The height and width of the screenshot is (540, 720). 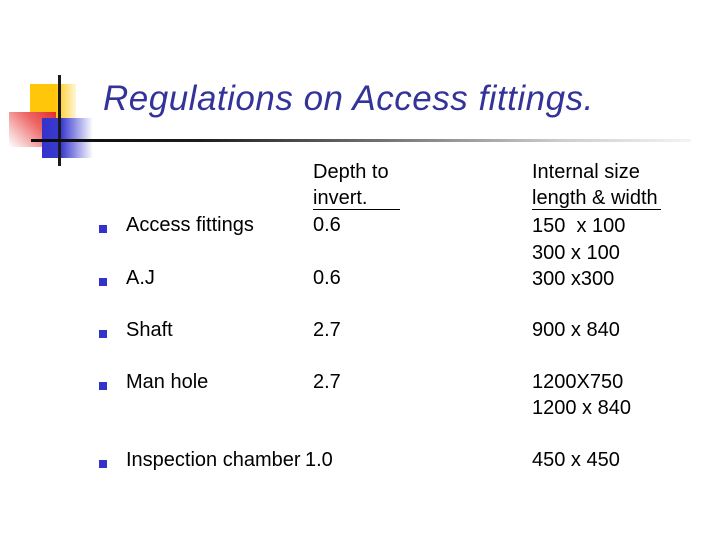 What do you see at coordinates (581, 408) in the screenshot?
I see `row-size: 1200 x 840` at bounding box center [581, 408].